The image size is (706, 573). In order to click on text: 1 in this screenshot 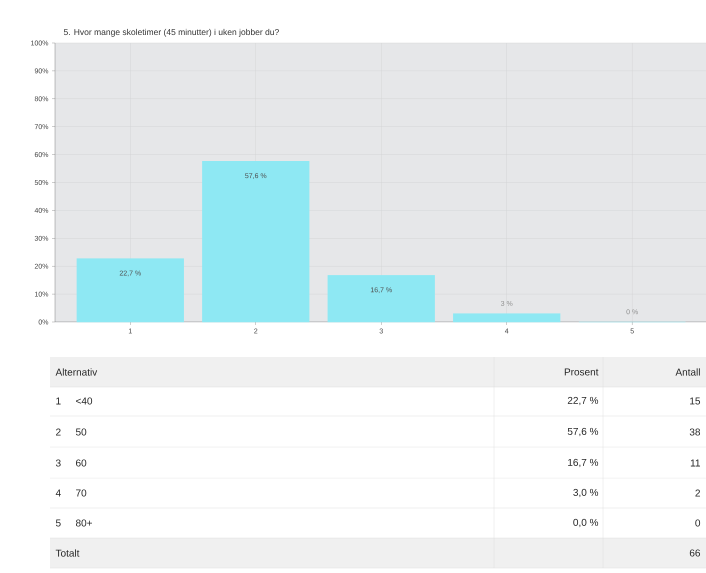, I will do `click(58, 401)`.